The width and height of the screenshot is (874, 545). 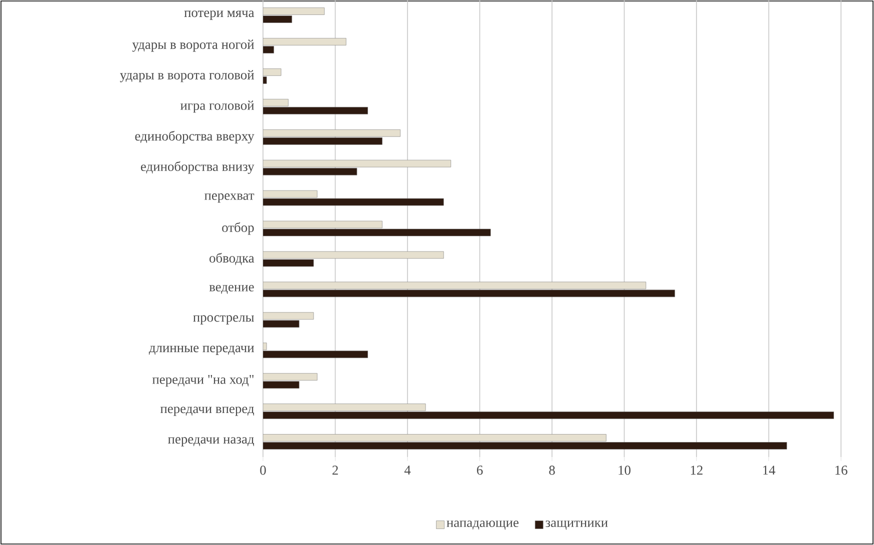 What do you see at coordinates (769, 470) in the screenshot?
I see `x-tick-label: 14` at bounding box center [769, 470].